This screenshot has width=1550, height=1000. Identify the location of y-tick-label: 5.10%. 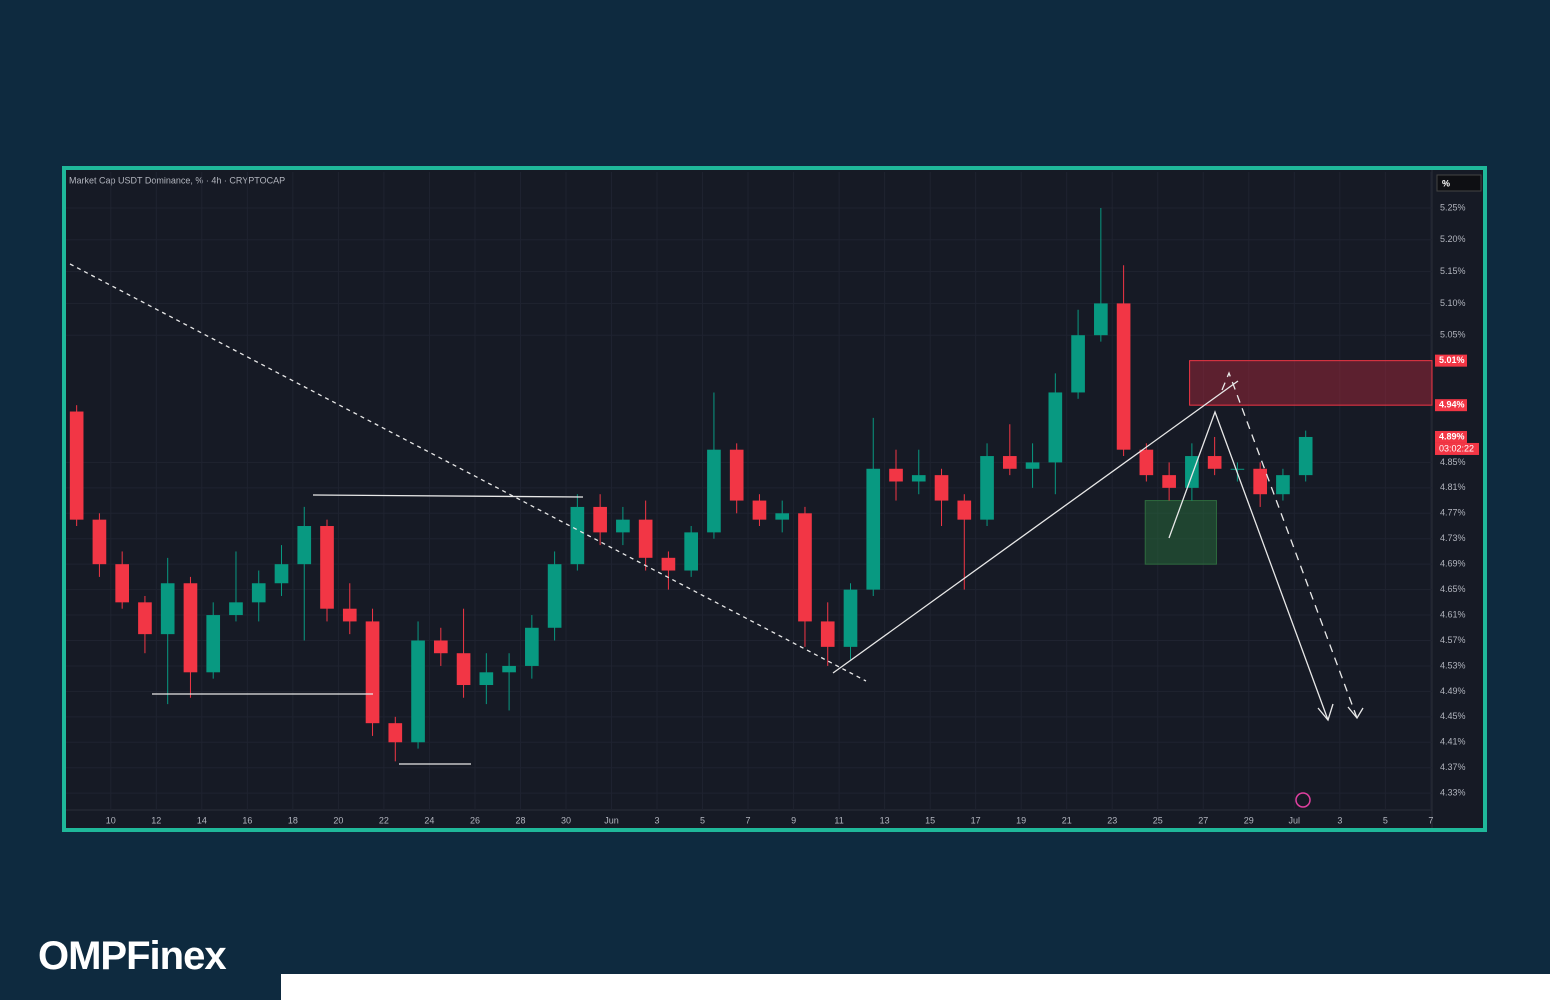
(1453, 303).